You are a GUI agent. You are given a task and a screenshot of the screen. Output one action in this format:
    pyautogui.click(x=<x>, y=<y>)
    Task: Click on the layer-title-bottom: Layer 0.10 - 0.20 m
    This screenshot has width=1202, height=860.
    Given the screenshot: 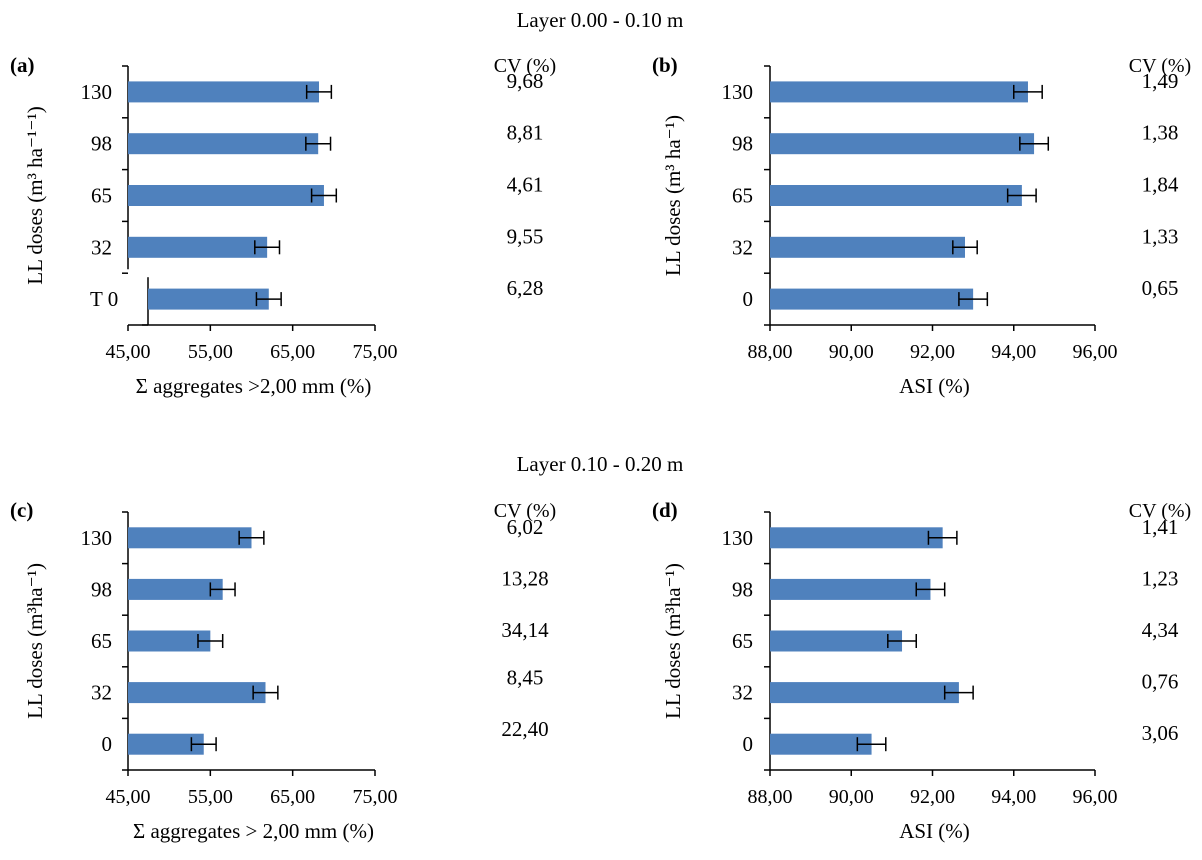 What is the action you would take?
    pyautogui.click(x=600, y=464)
    